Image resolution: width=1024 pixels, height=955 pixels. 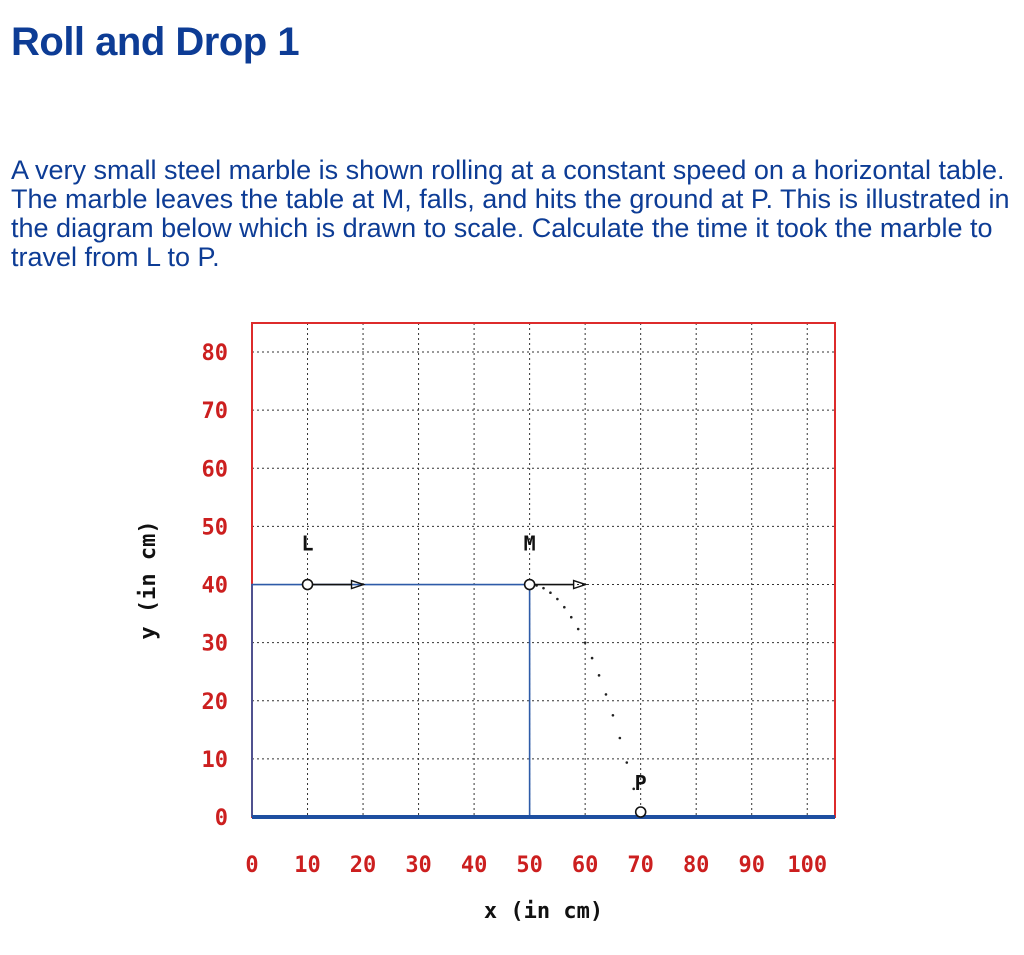 I want to click on y-tick-30: 30, so click(x=215, y=644).